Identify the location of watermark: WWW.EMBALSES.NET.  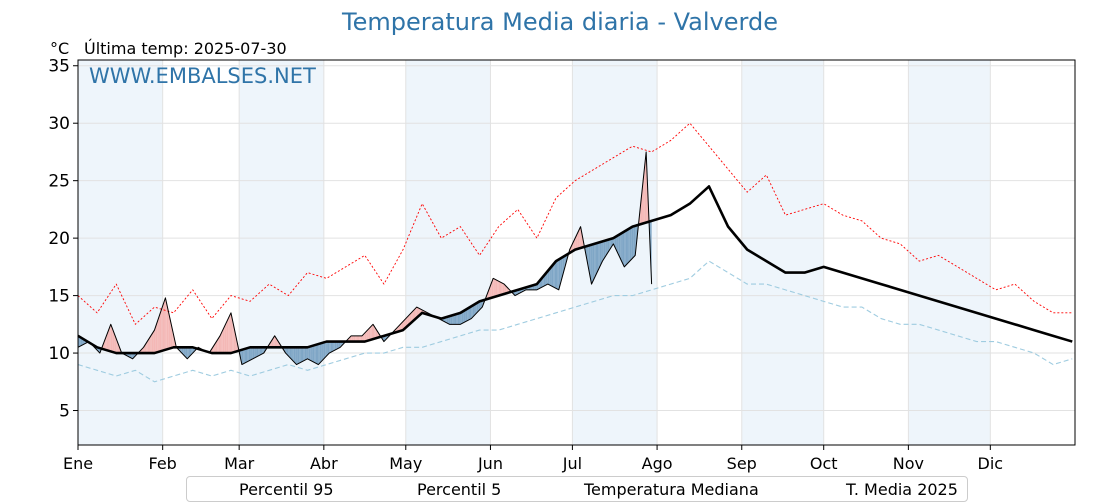
(202, 76).